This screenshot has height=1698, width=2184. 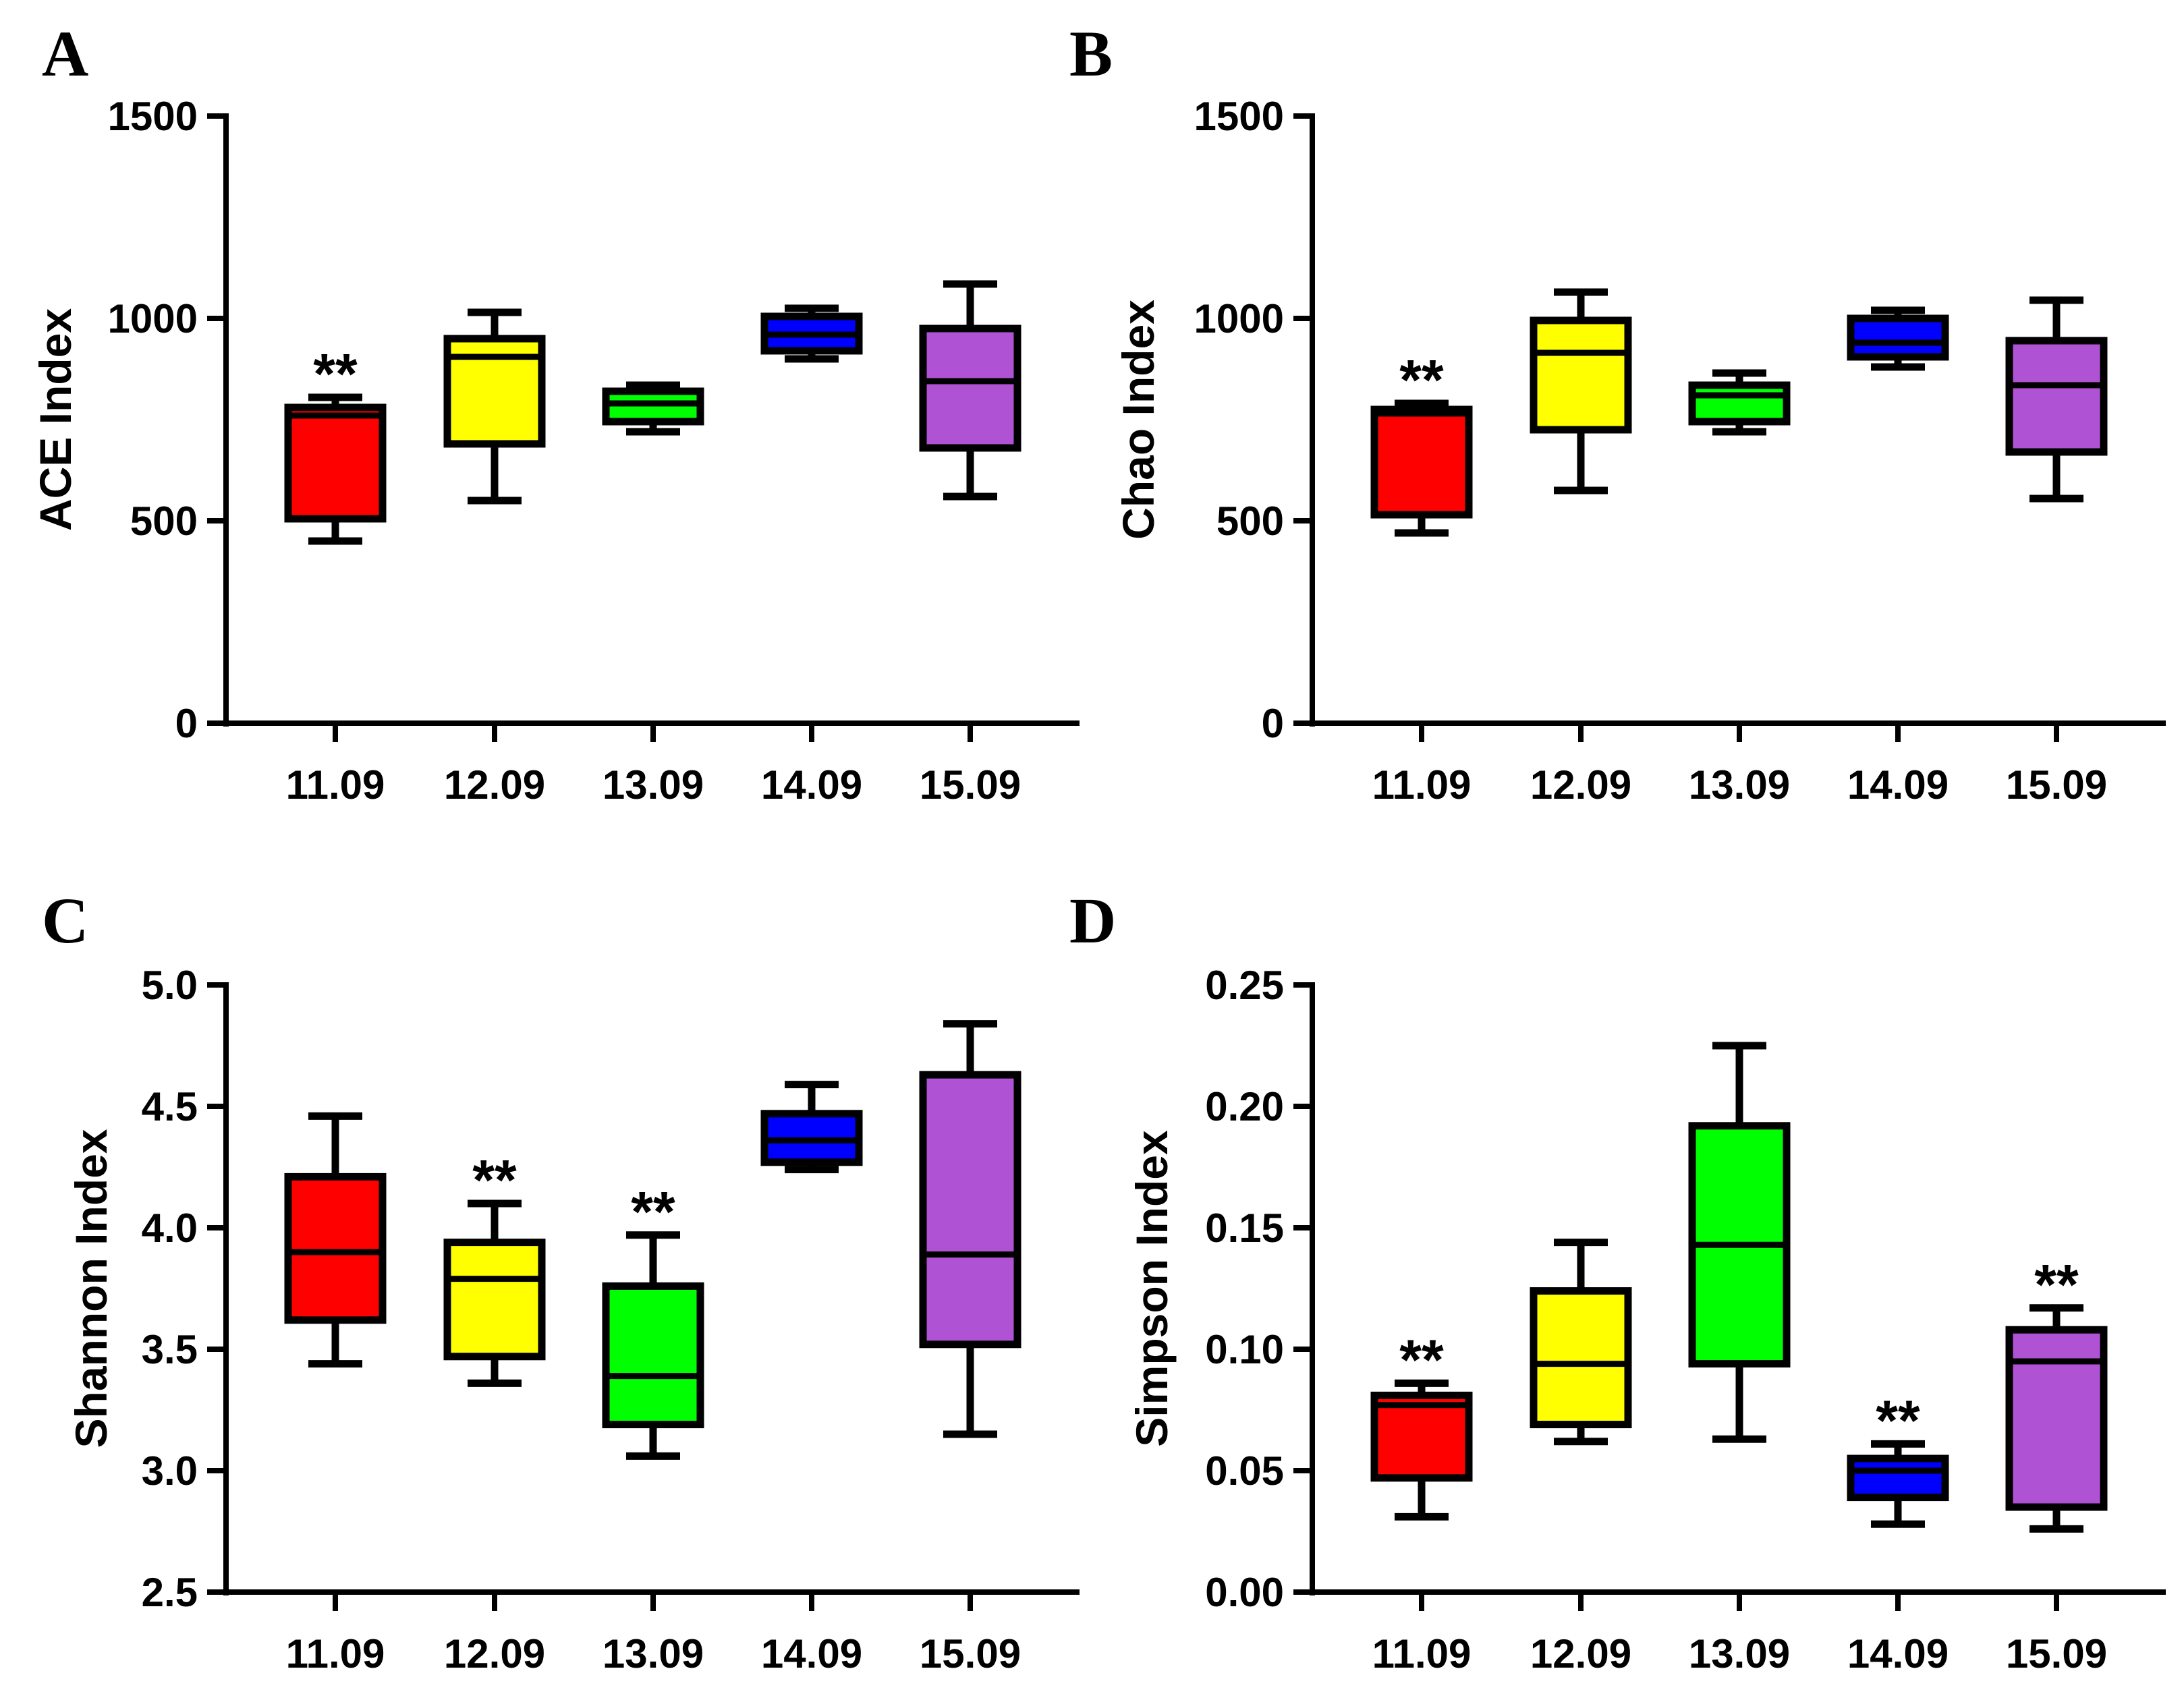 I want to click on y-tick-label: 5.0, so click(x=170, y=986).